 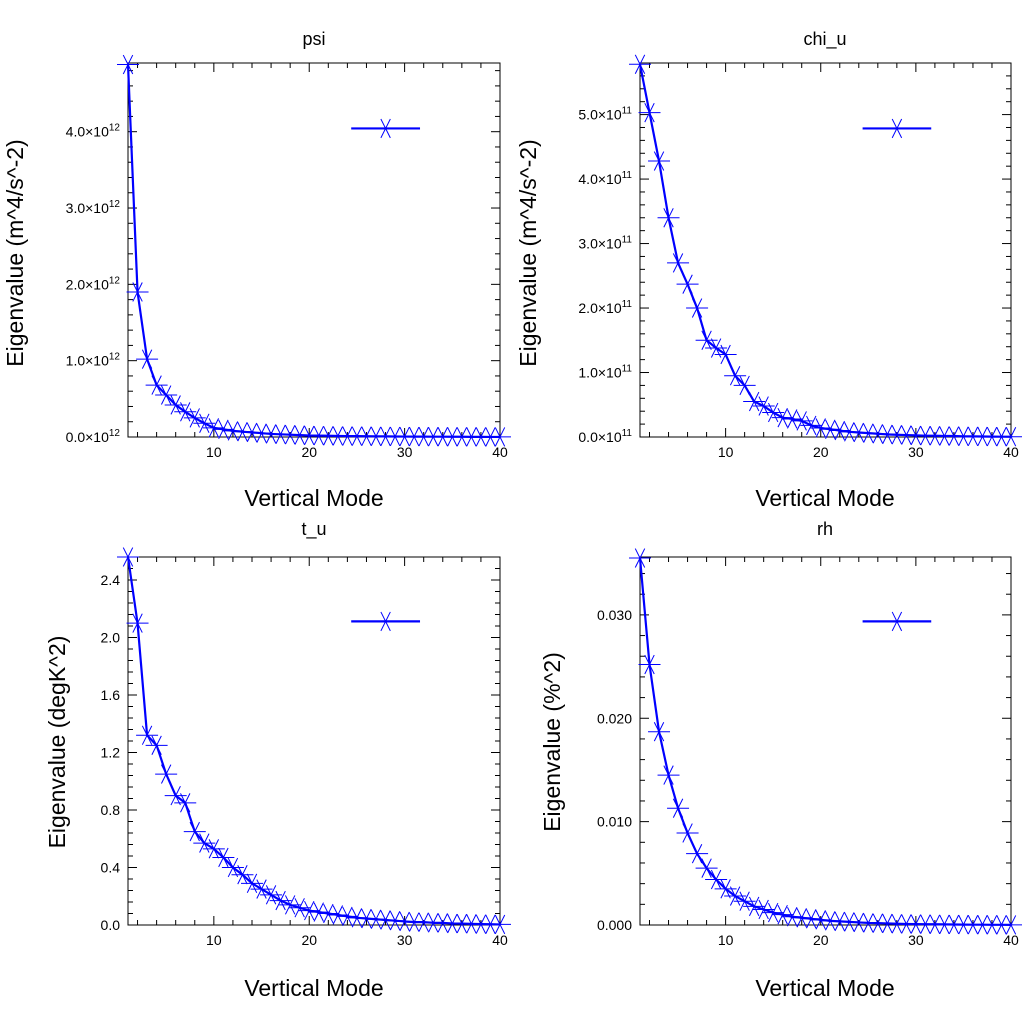 I want to click on chart-title: psi, so click(x=313, y=39).